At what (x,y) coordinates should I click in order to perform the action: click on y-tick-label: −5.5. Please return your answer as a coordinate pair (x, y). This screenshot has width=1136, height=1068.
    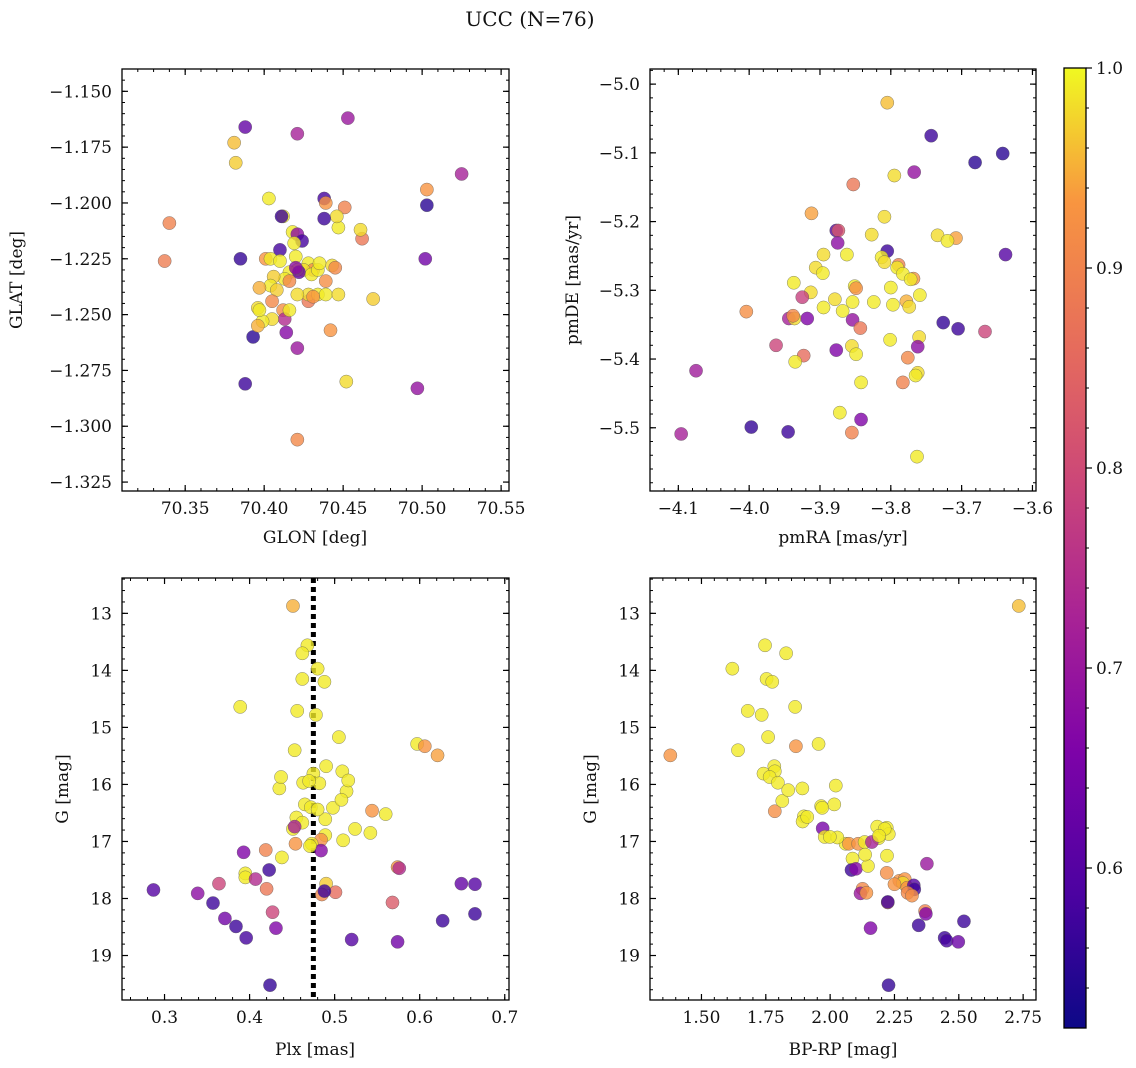
    Looking at the image, I should click on (619, 429).